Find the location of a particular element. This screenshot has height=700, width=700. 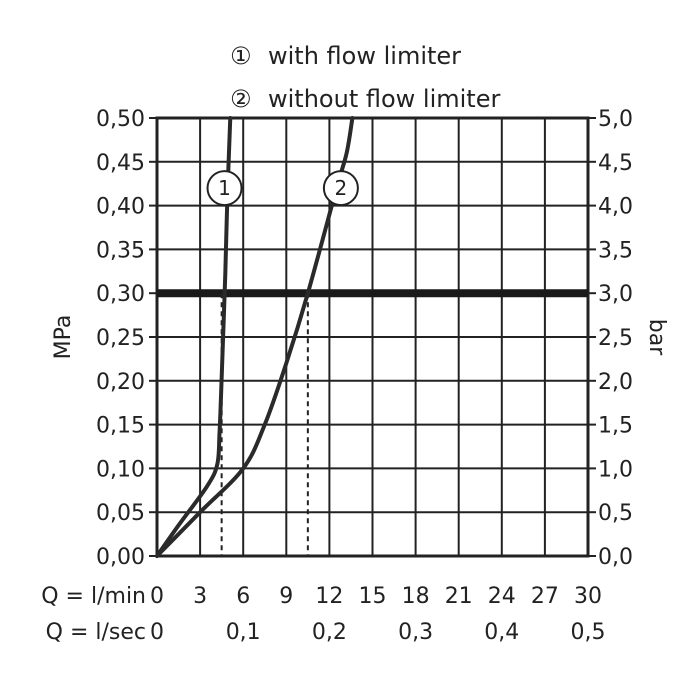

left-tick-label: 0,20 is located at coordinates (120, 382).